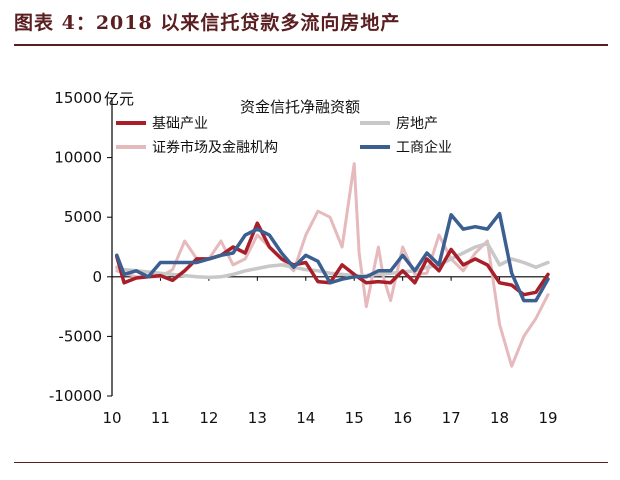 The height and width of the screenshot is (480, 620). I want to click on y-tick-label: 10000, so click(78, 158).